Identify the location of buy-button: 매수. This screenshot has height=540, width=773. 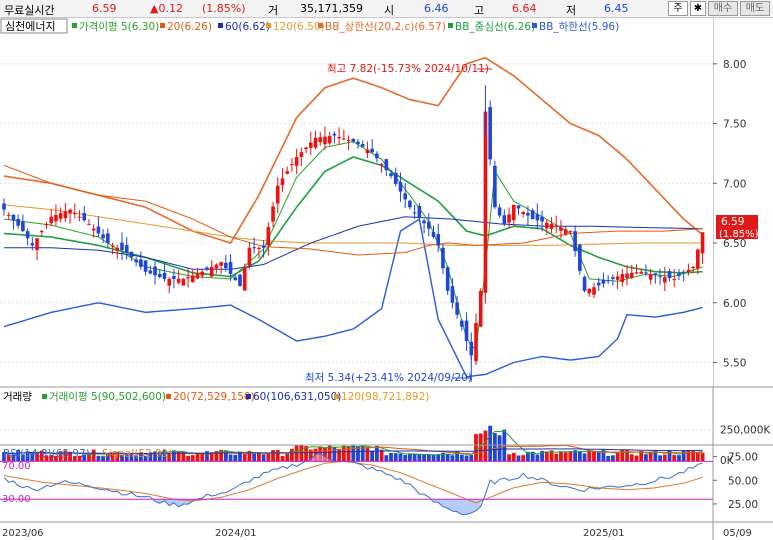
(723, 8).